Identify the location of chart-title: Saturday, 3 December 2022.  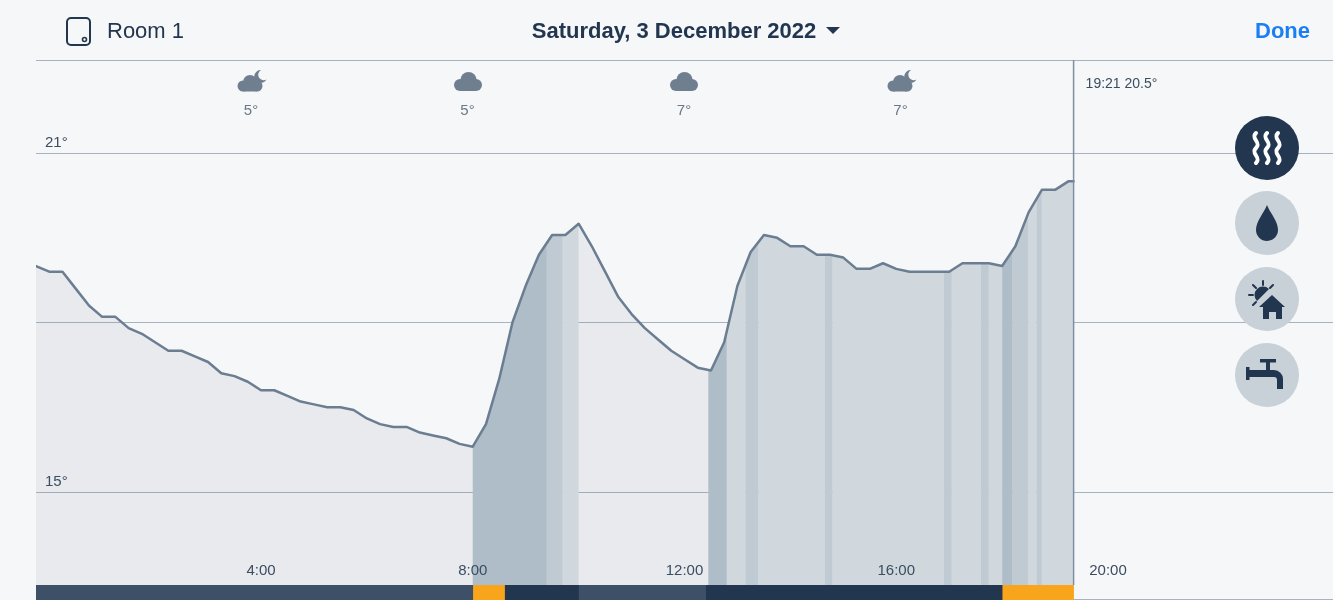
(674, 31).